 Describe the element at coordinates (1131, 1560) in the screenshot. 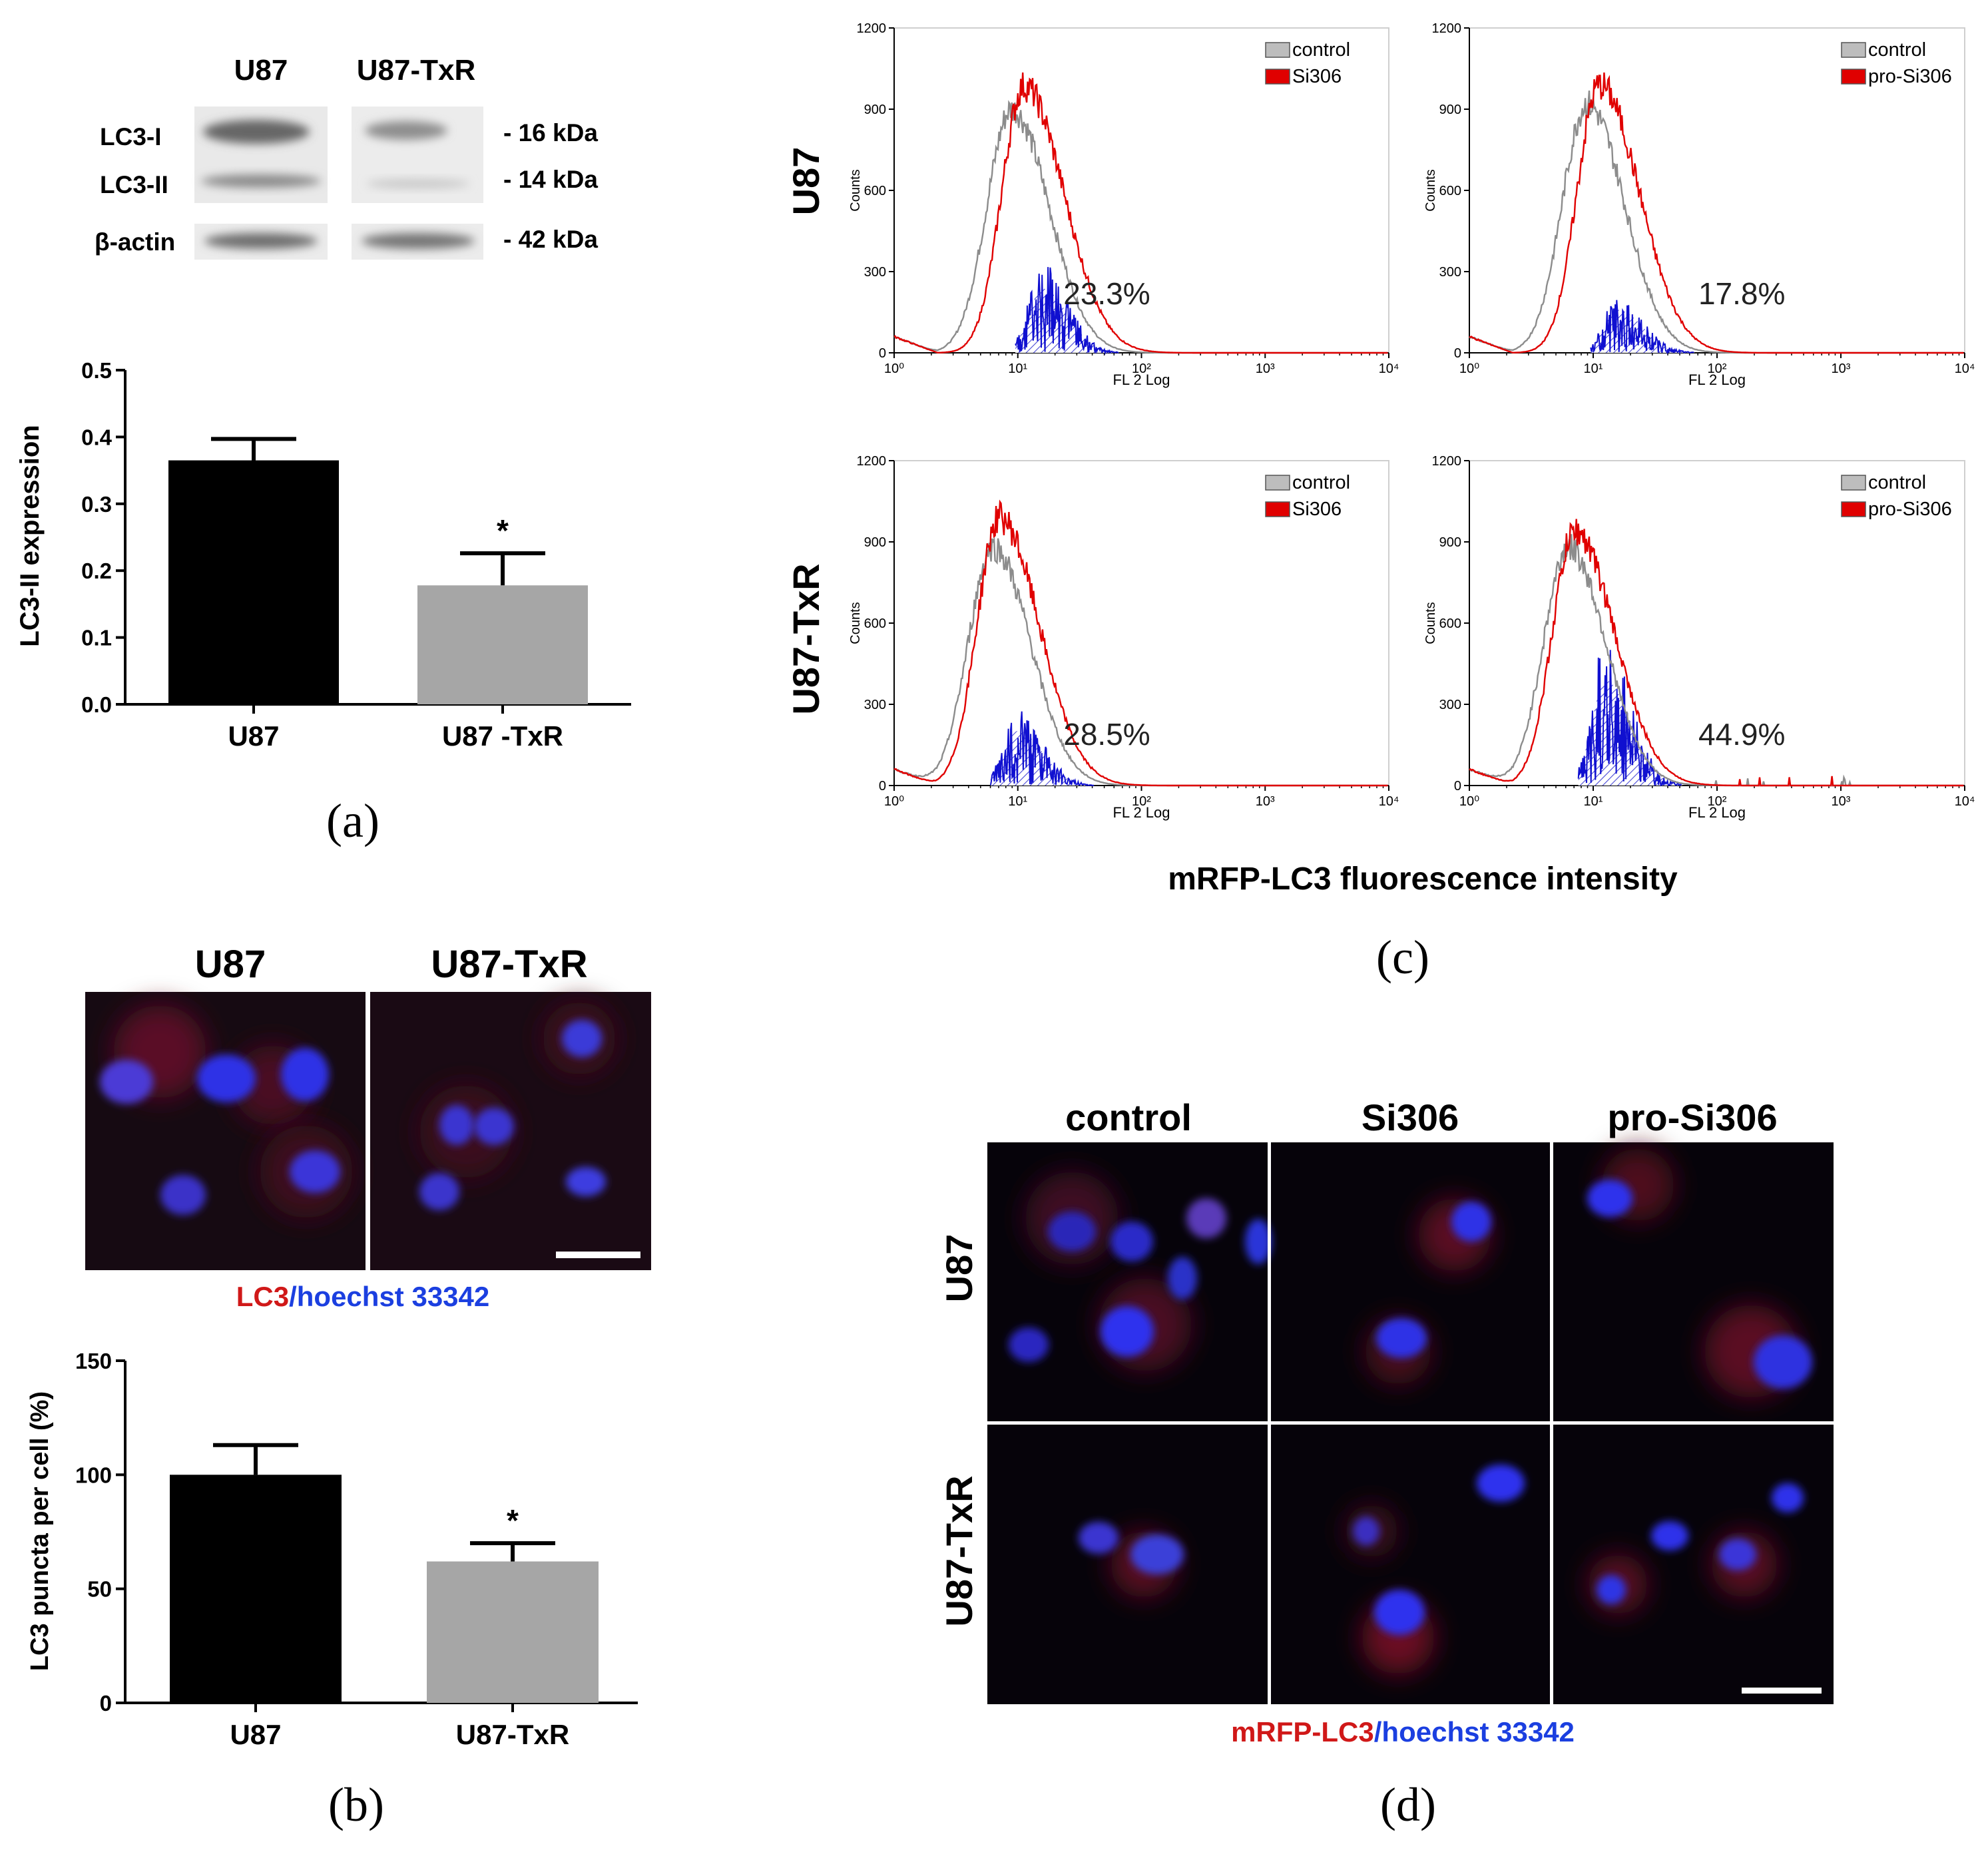

I see `micrograph-d-u87-txr-control` at that location.